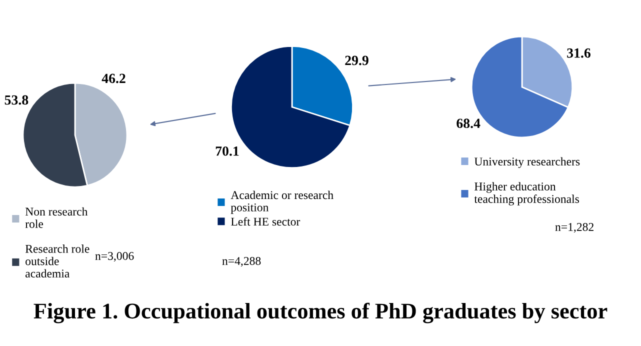 The width and height of the screenshot is (641, 346). Describe the element at coordinates (114, 257) in the screenshot. I see `text: n=3,006` at that location.